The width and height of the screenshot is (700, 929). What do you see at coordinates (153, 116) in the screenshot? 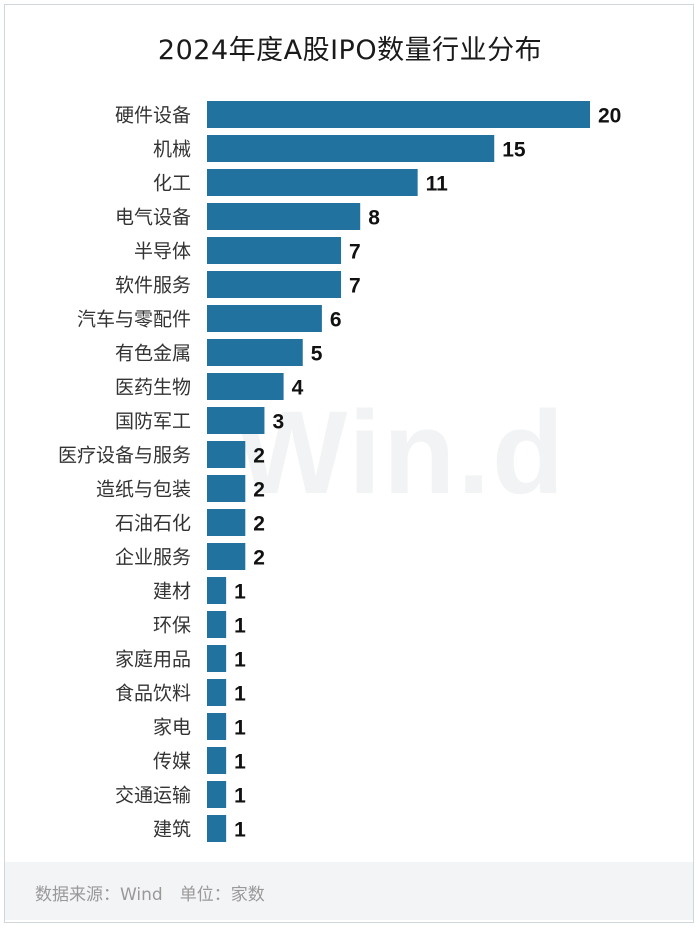
I see `category-label: 硬件设备` at bounding box center [153, 116].